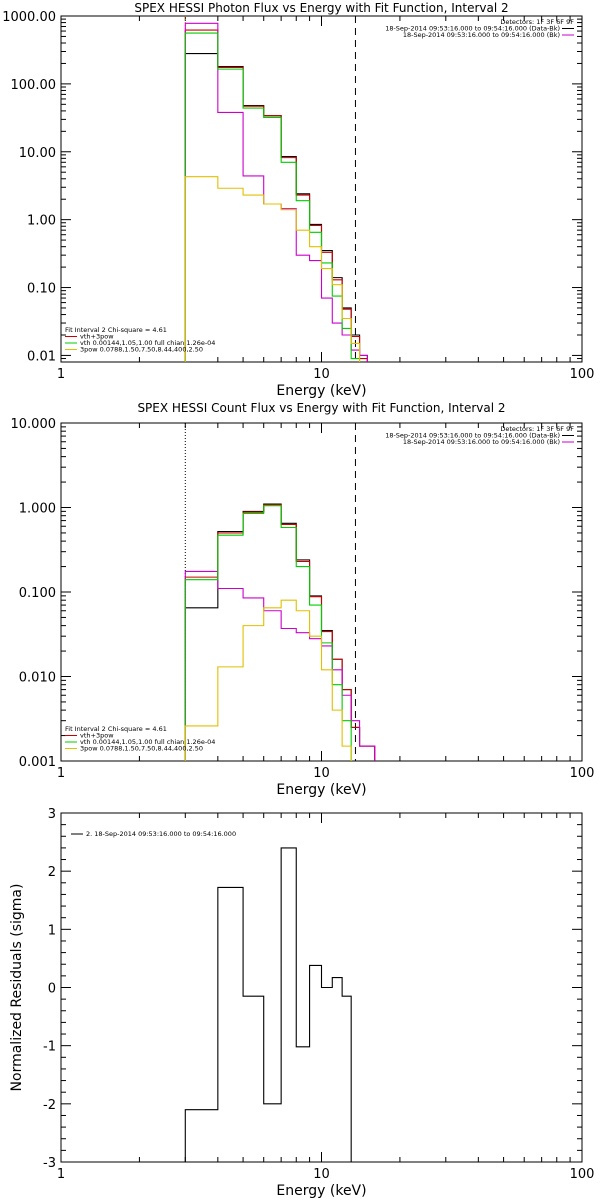 The image size is (600, 1200). What do you see at coordinates (37, 509) in the screenshot?
I see `y-tick-label: 1.000` at bounding box center [37, 509].